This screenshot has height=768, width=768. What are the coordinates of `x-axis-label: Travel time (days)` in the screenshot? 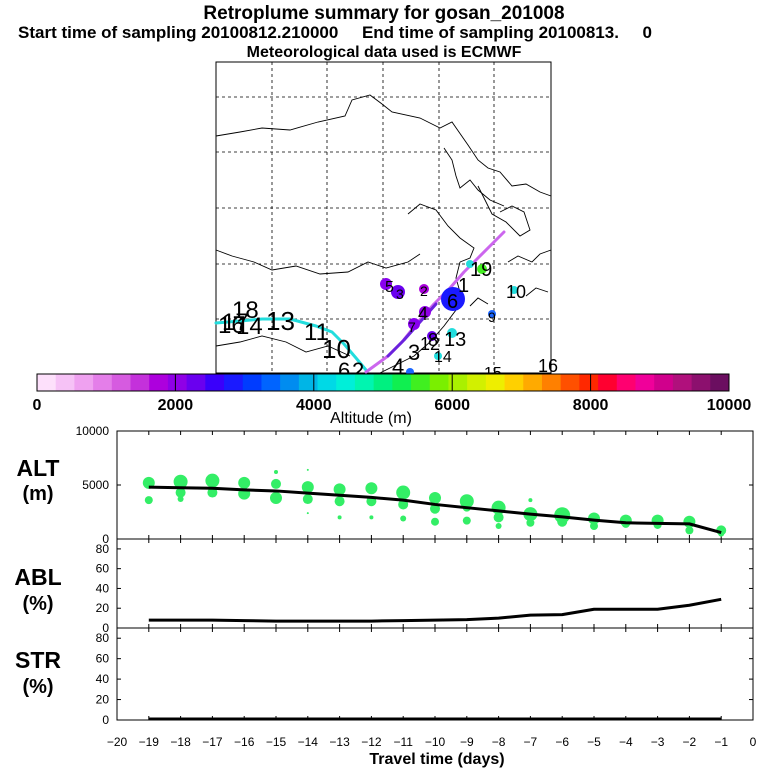 It's located at (436, 759).